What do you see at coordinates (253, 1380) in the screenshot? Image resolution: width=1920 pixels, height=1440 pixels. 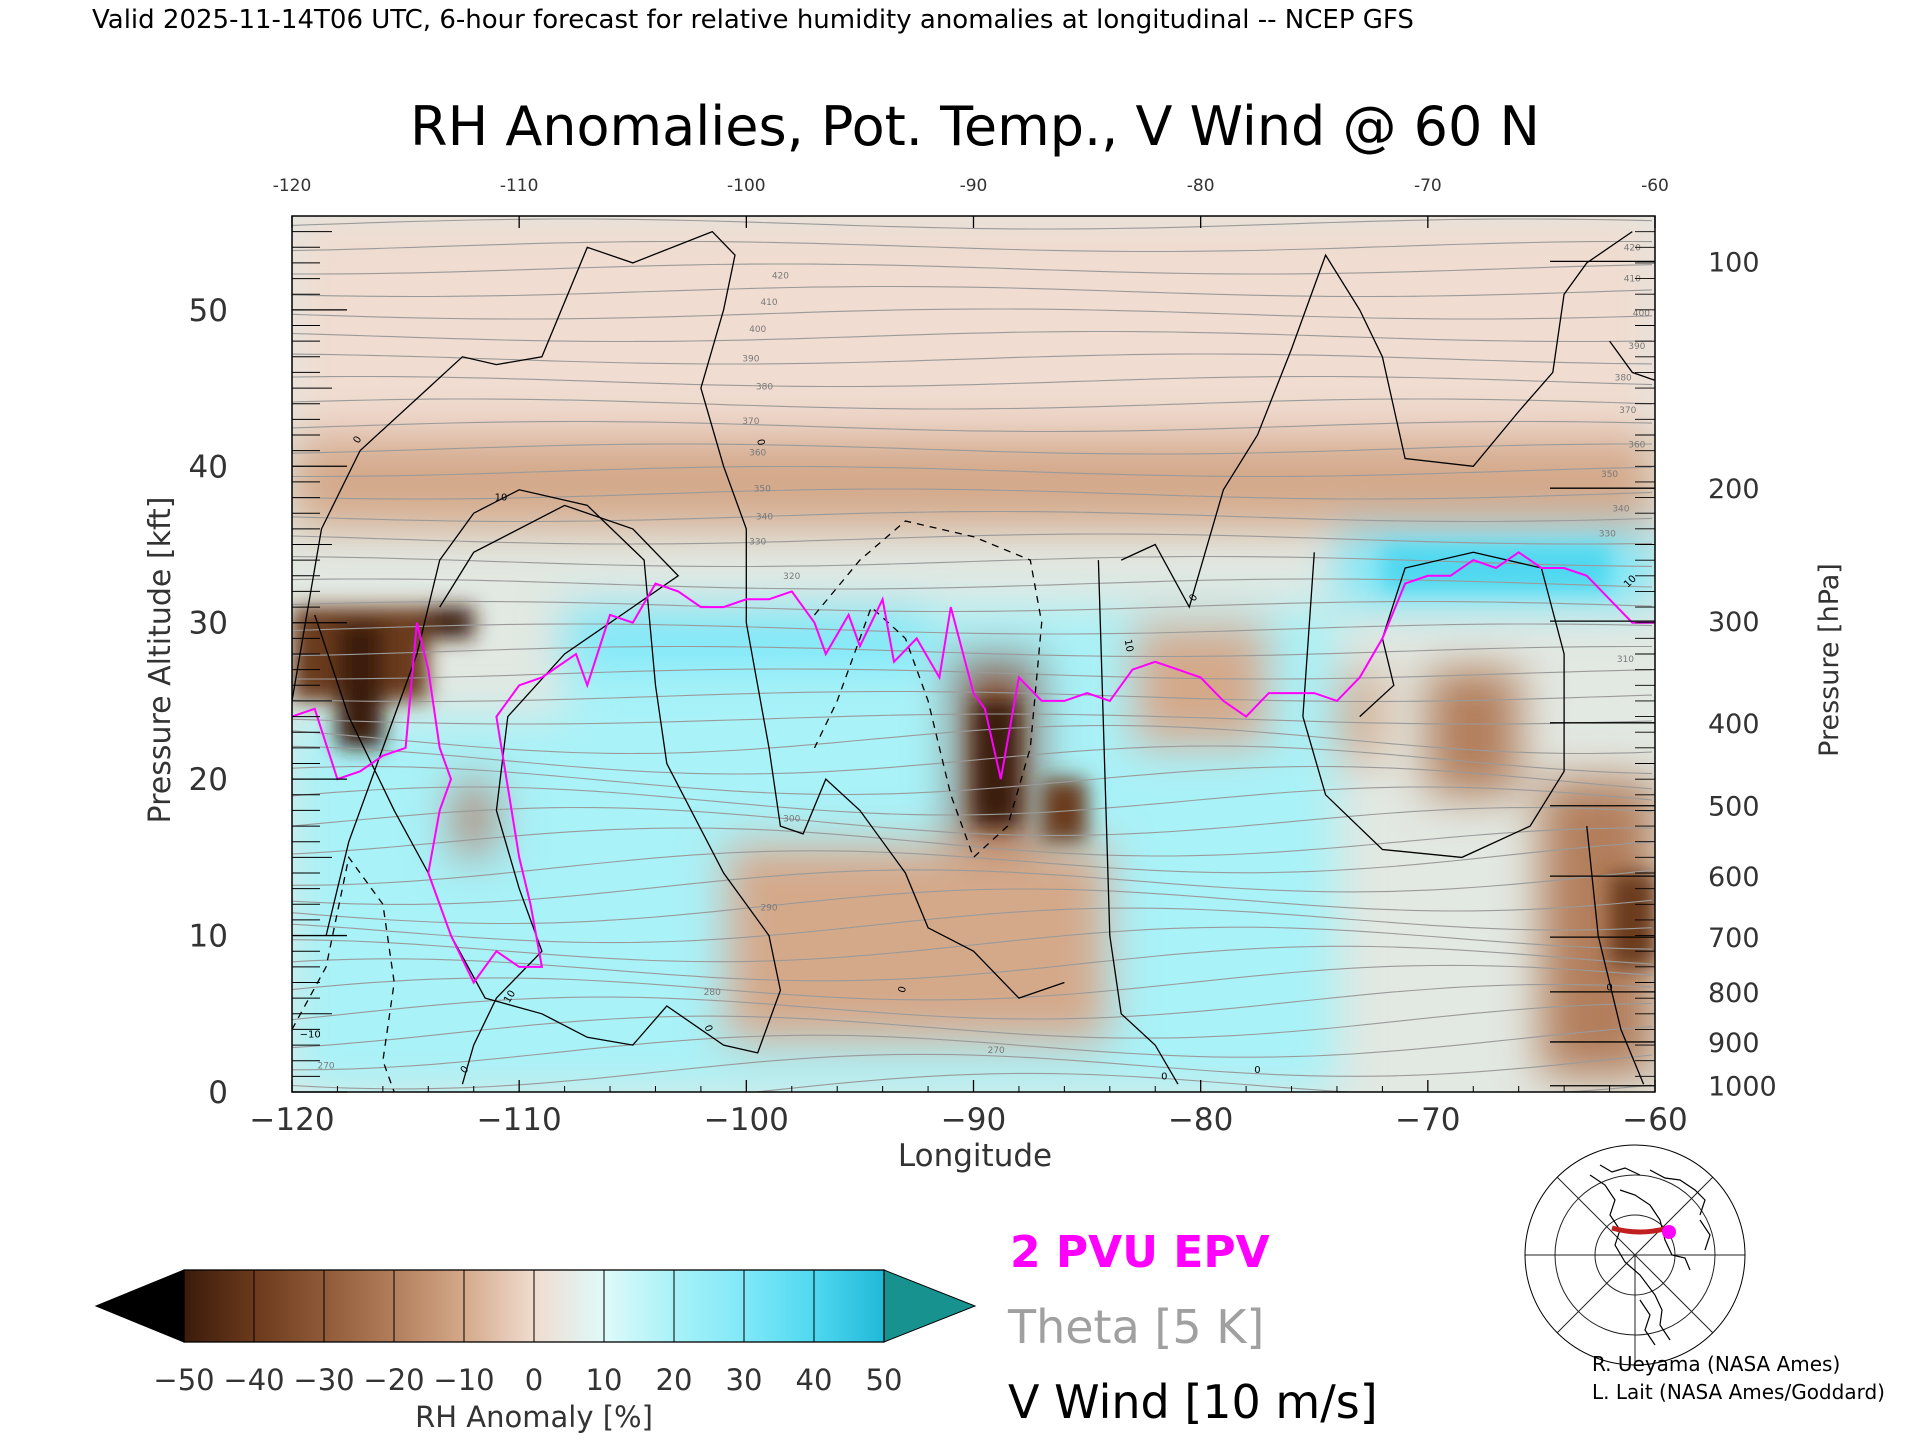 I see `colorbar-tick-label: −40` at bounding box center [253, 1380].